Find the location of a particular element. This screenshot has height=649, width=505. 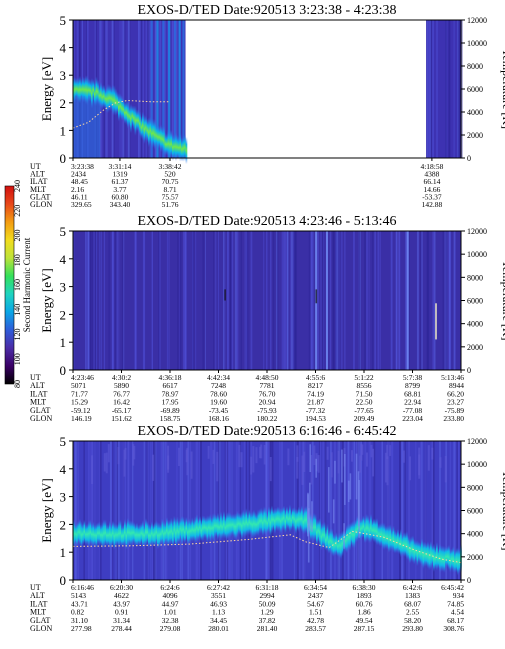

temperature-trace is located at coordinates (267, 547).